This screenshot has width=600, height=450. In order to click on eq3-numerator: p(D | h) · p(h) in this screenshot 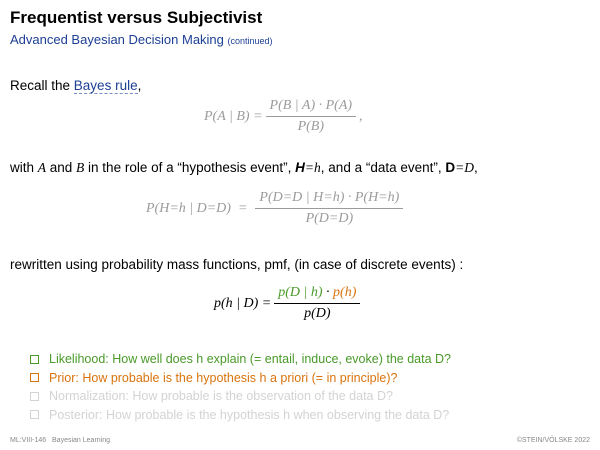, I will do `click(317, 294)`.